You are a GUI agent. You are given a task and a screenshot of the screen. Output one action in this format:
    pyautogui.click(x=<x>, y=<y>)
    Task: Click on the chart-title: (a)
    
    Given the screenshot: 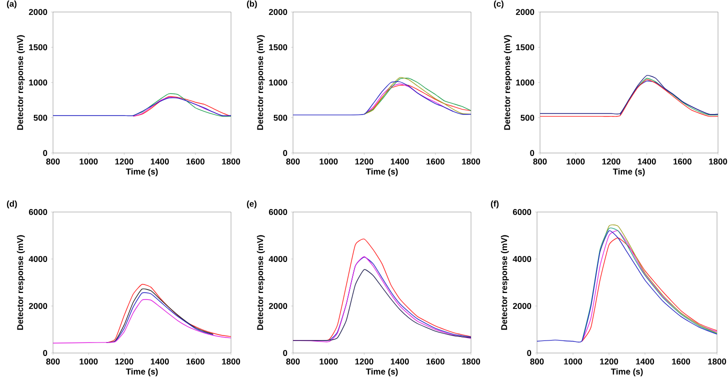 What is the action you would take?
    pyautogui.click(x=11, y=4)
    